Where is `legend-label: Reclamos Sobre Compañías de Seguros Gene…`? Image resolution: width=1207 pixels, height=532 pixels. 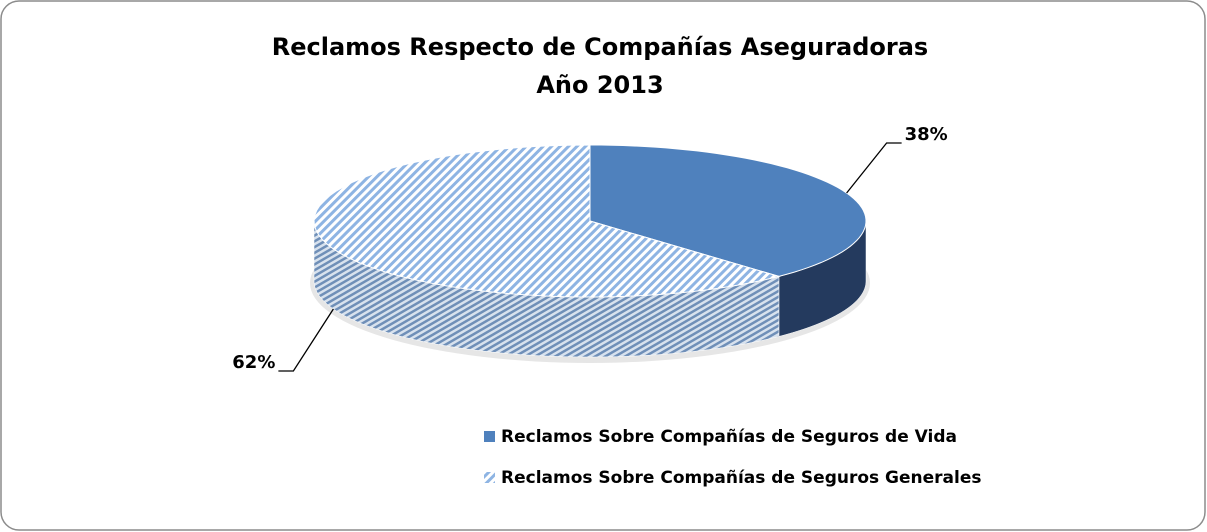
legend-label: Reclamos Sobre Compañías de Seguros Gene… is located at coordinates (741, 478).